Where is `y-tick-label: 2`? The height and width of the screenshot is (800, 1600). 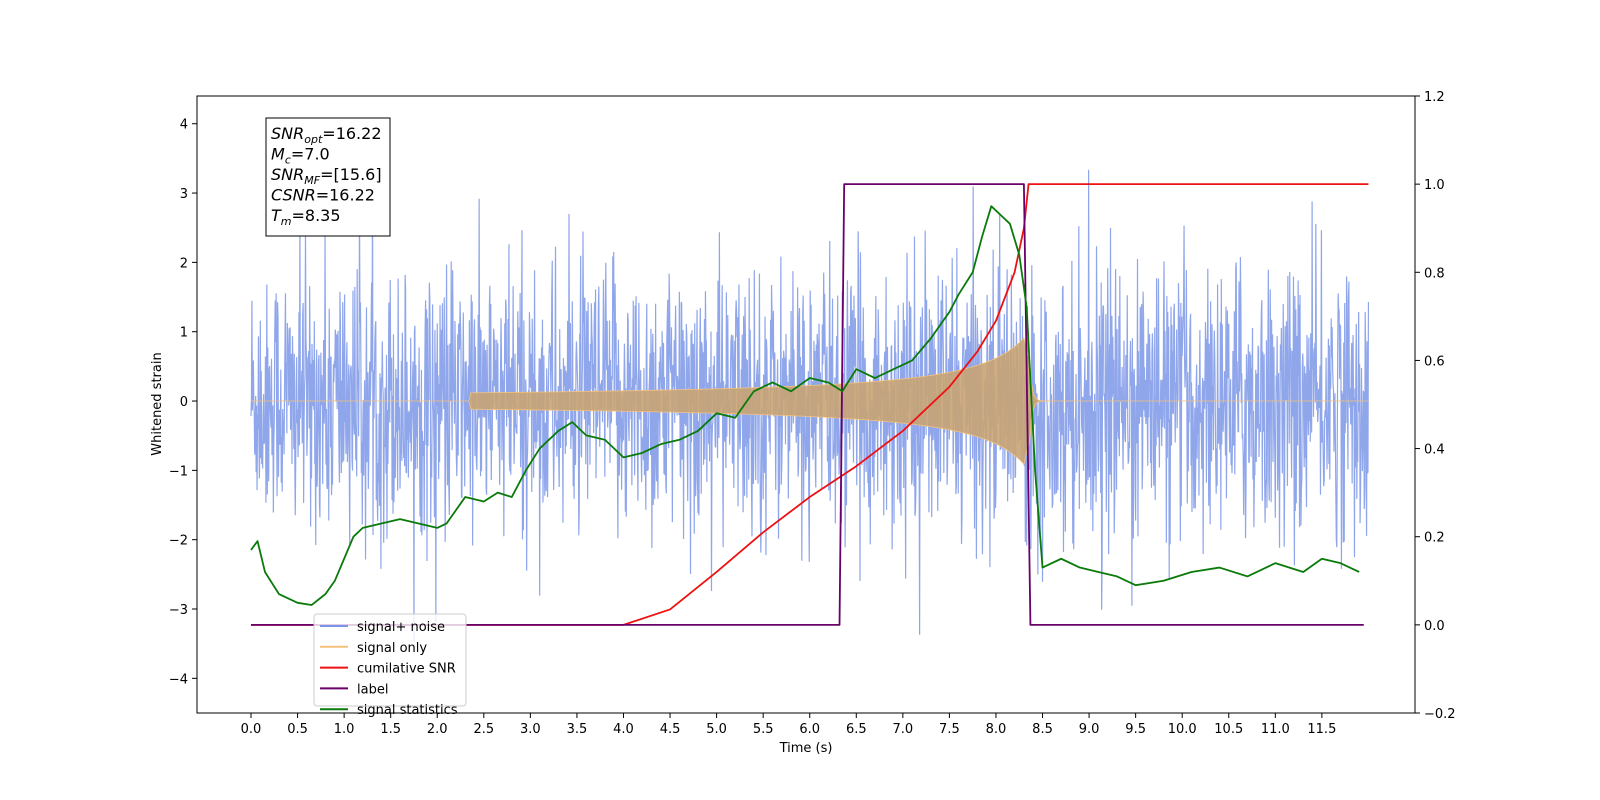 y-tick-label: 2 is located at coordinates (184, 263).